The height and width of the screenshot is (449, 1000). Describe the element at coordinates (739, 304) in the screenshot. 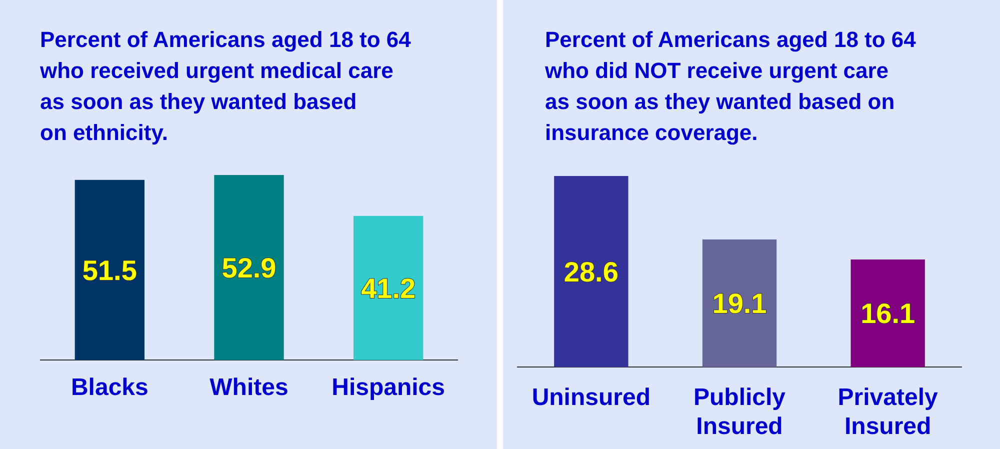

I see `data-label: 19.1` at that location.